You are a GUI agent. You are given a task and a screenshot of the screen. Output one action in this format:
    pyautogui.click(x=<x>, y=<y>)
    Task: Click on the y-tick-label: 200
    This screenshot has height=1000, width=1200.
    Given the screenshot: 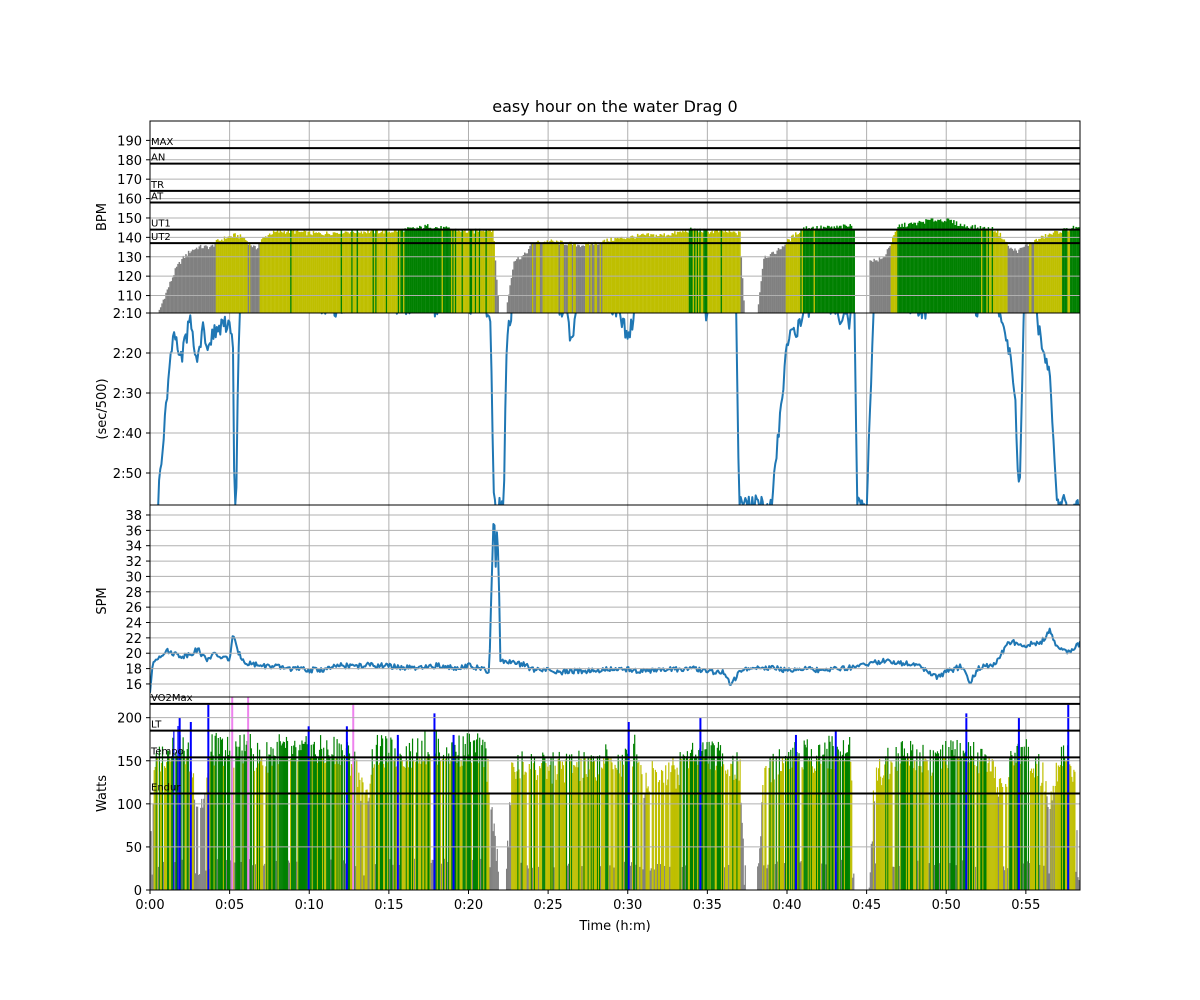 What is the action you would take?
    pyautogui.click(x=129, y=719)
    